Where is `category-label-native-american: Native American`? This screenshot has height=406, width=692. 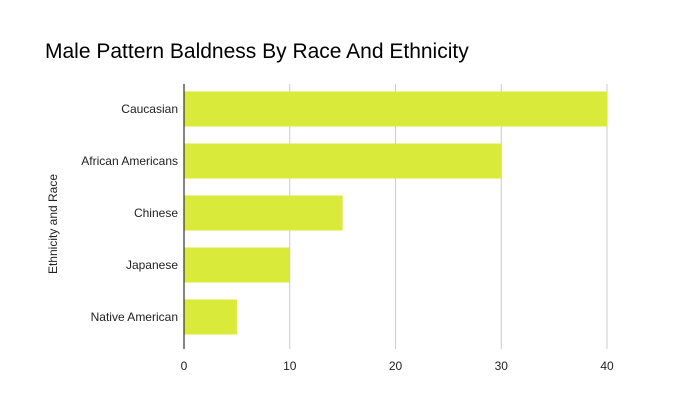
category-label-native-american: Native American is located at coordinates (134, 317).